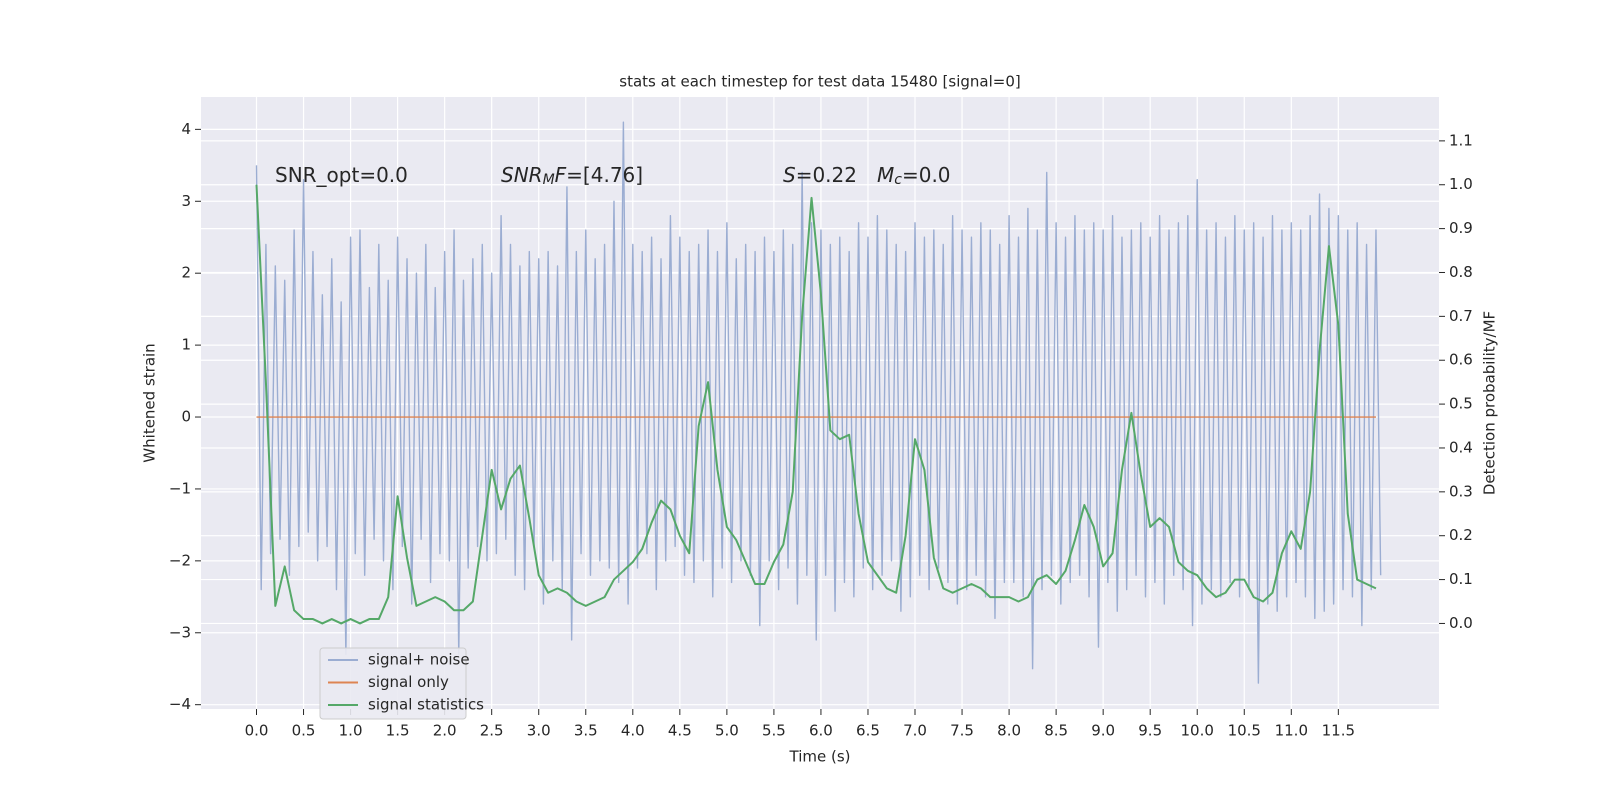 Image resolution: width=1600 pixels, height=800 pixels. Describe the element at coordinates (150, 402) in the screenshot. I see `y-axis-label: Whitened strain` at that location.